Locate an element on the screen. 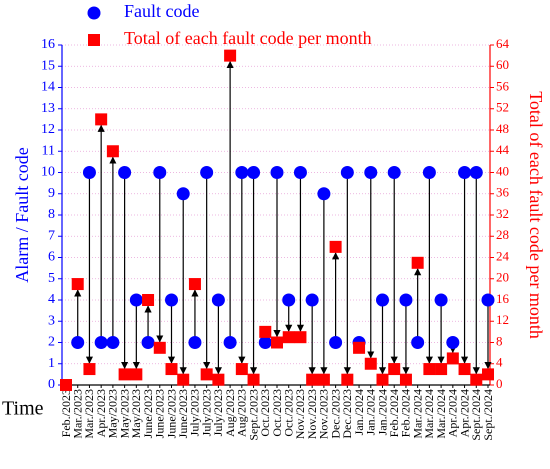 Image resolution: width=550 pixels, height=469 pixels. x-tick-label: Feb./2023 is located at coordinates (66, 413).